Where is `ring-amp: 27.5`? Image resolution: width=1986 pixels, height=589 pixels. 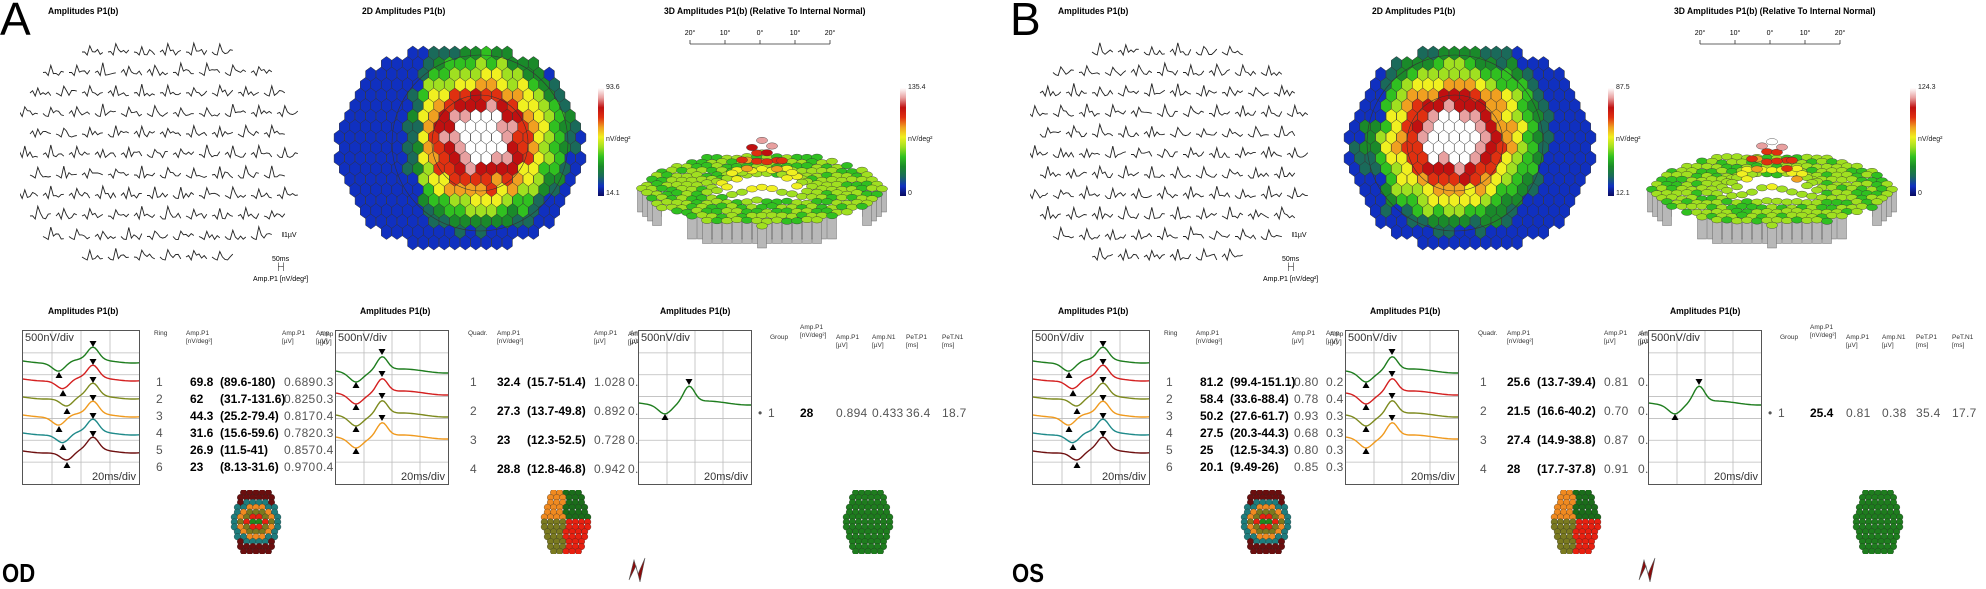 ring-amp: 27.5 is located at coordinates (1212, 433).